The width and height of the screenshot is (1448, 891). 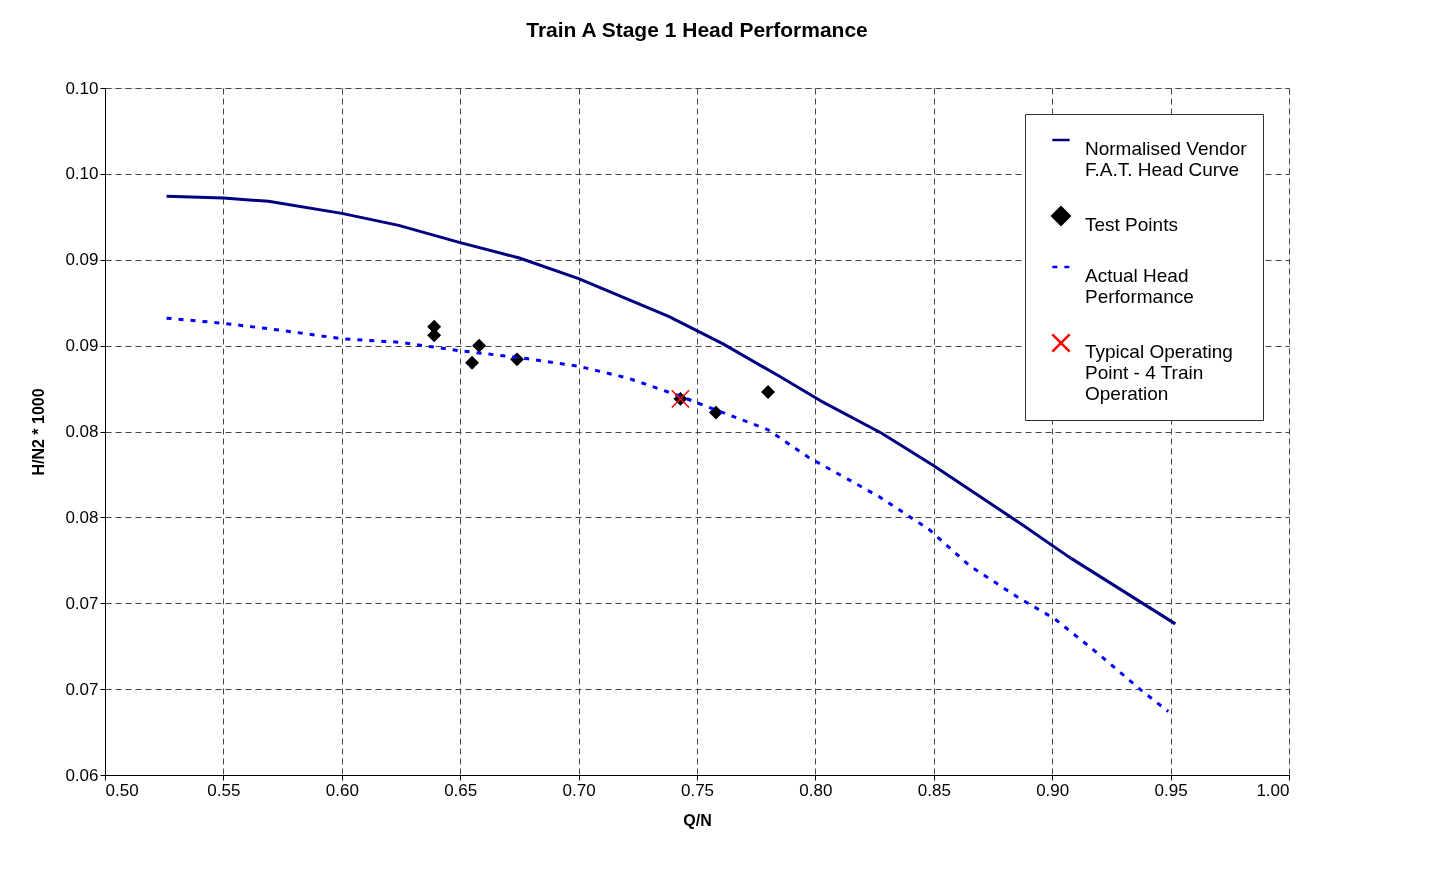 I want to click on x-tick-label: 0.65, so click(x=461, y=790).